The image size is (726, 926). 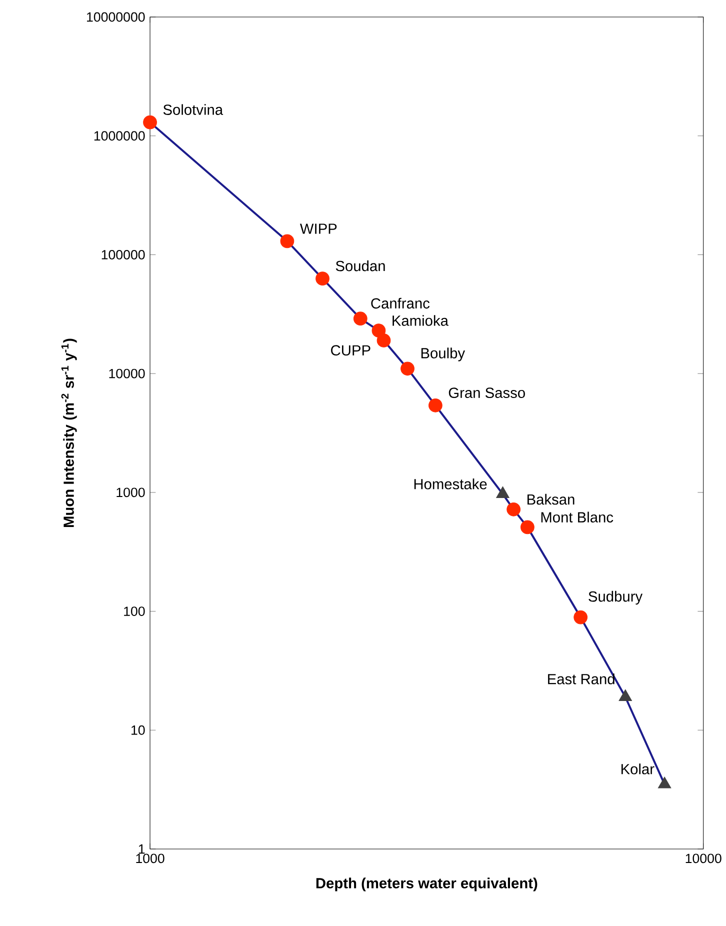 I want to click on annotation: WIPP, so click(x=318, y=229).